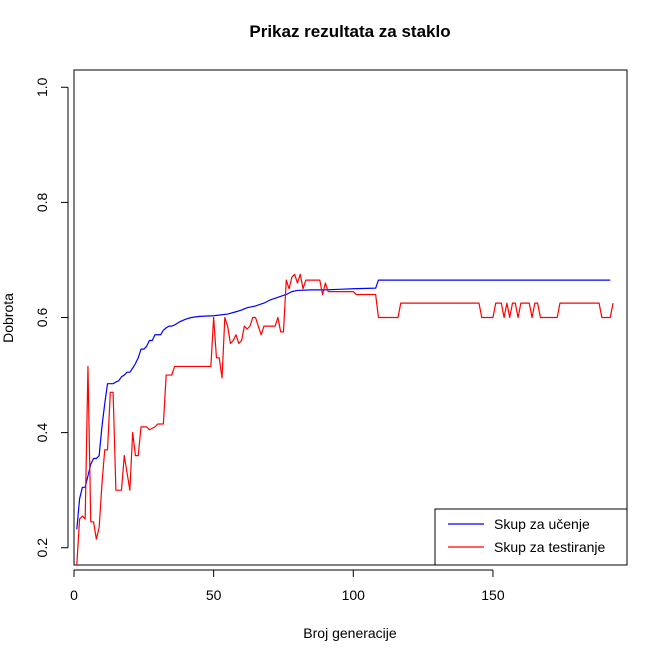 Image resolution: width=656 pixels, height=653 pixels. I want to click on x-axis-label: Broj generacije, so click(350, 633).